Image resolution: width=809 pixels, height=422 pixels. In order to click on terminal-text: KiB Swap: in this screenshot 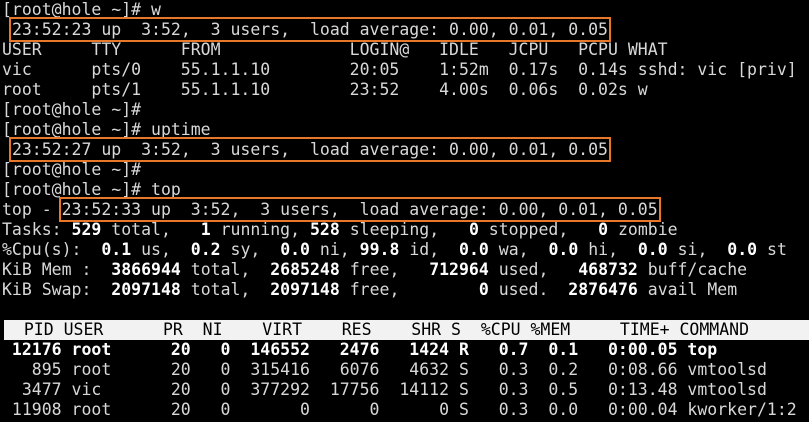, I will do `click(57, 289)`.